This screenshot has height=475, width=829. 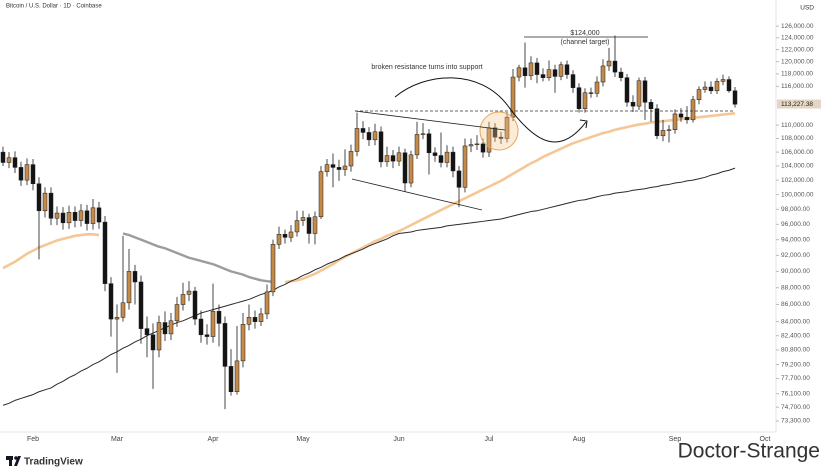 What do you see at coordinates (797, 125) in the screenshot?
I see `y-tick-label: 110,000.00` at bounding box center [797, 125].